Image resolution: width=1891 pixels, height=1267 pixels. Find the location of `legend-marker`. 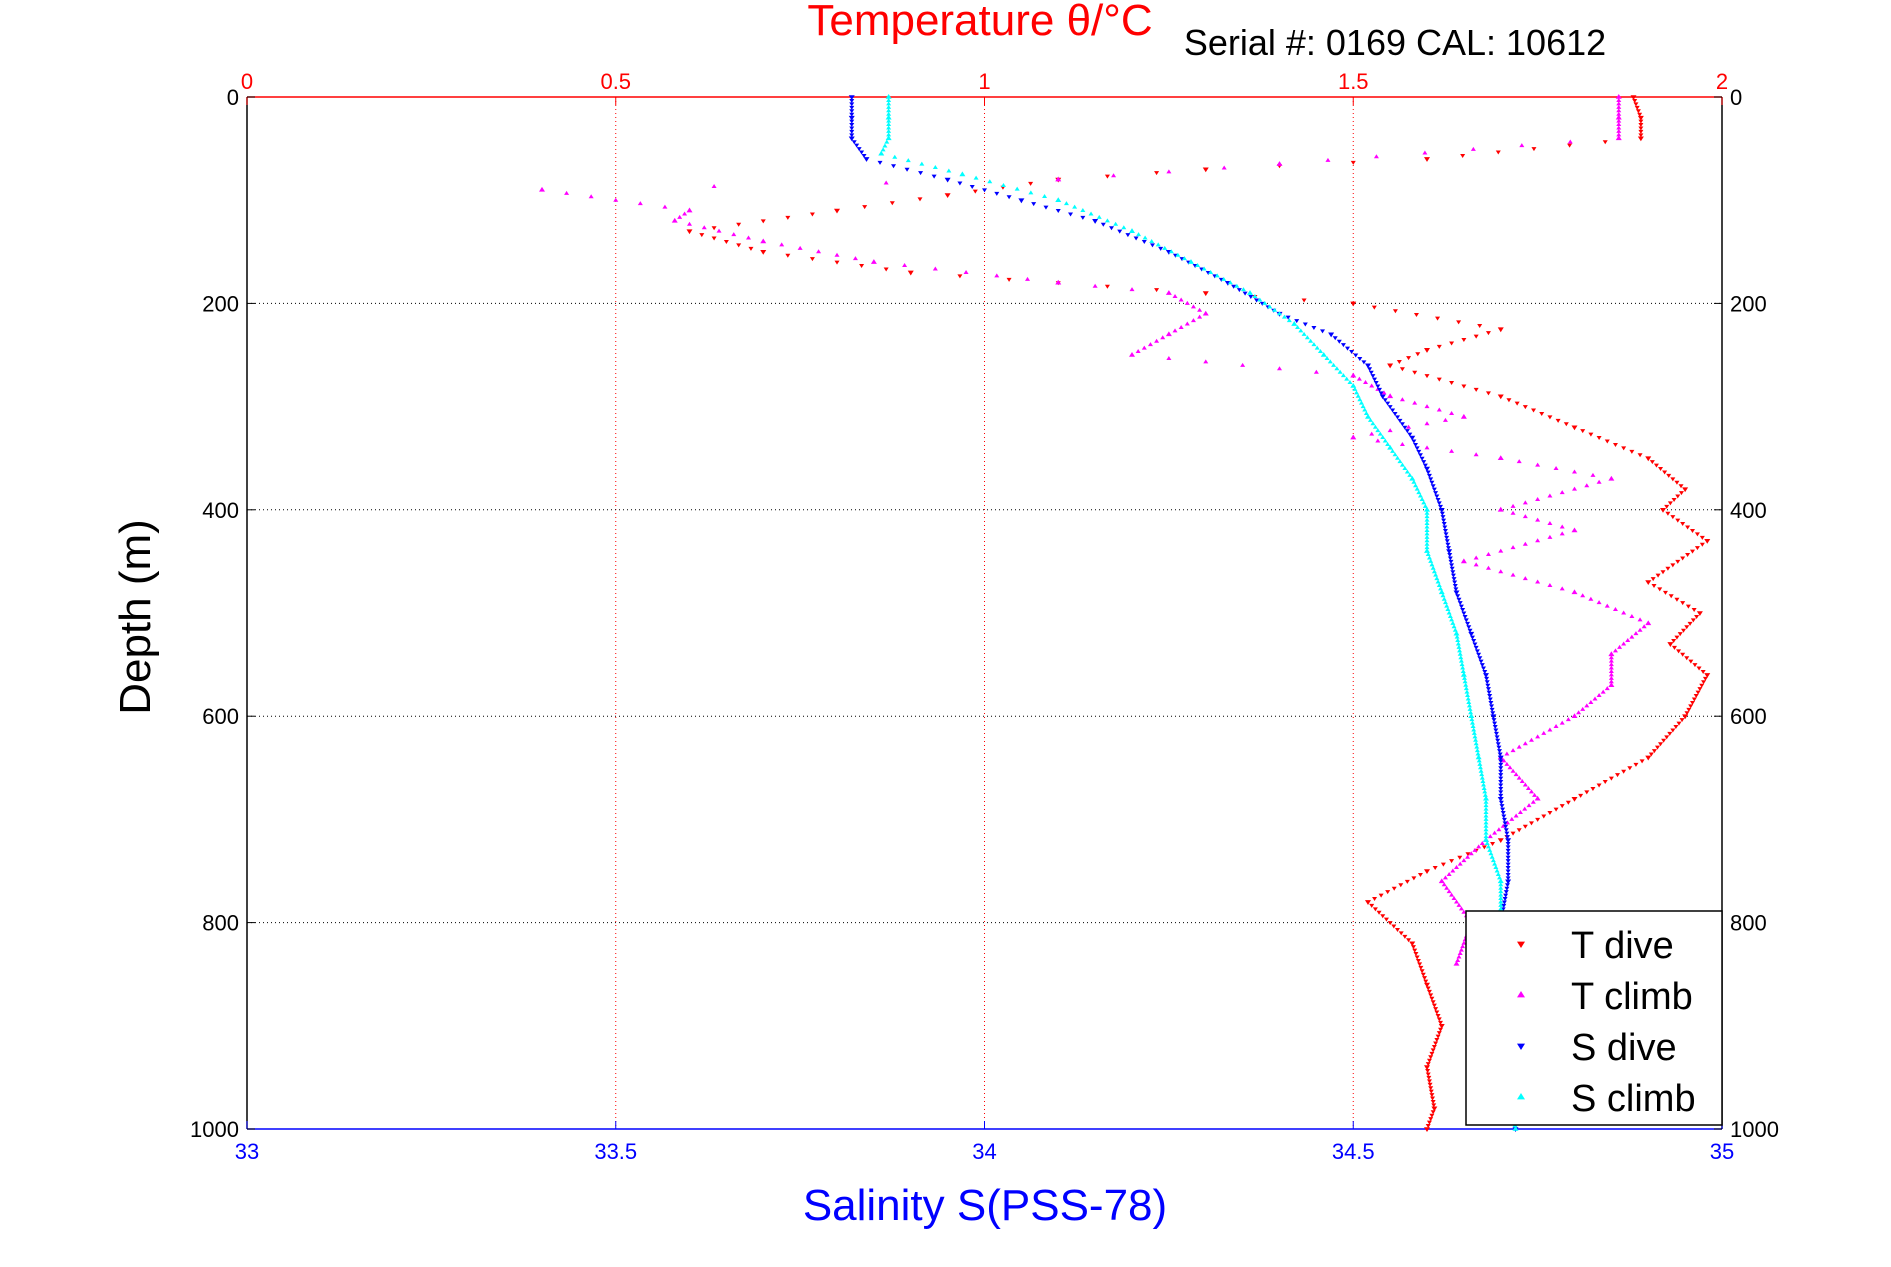

legend-marker is located at coordinates (1521, 994).